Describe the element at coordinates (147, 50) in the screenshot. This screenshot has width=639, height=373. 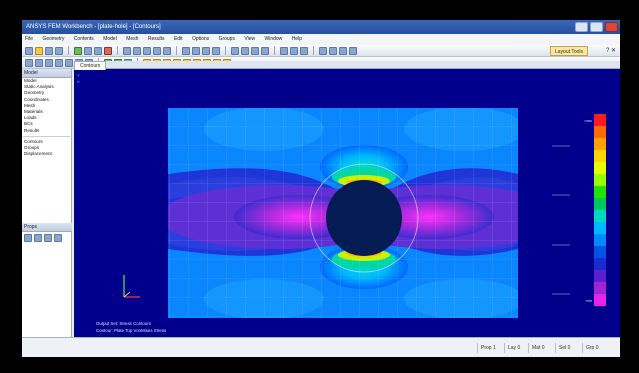
I see `zoom-icon` at that location.